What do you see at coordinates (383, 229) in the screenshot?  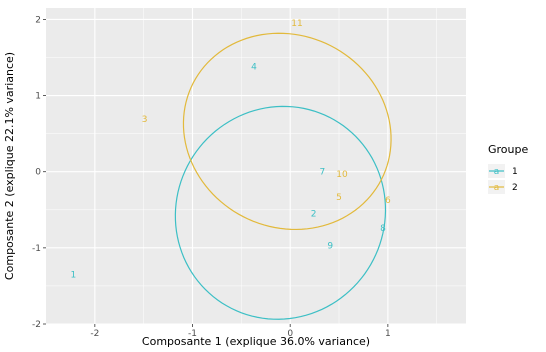 I see `point-label-8: 8` at bounding box center [383, 229].